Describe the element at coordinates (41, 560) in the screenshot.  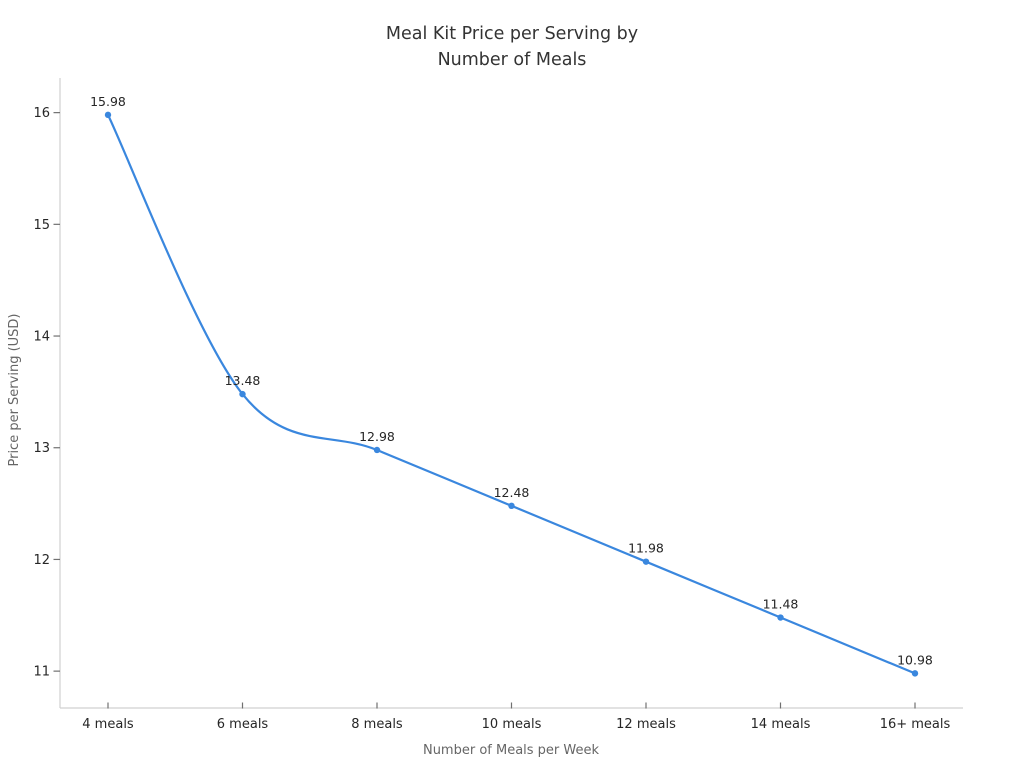
I see `y-tick-label: 12` at that location.